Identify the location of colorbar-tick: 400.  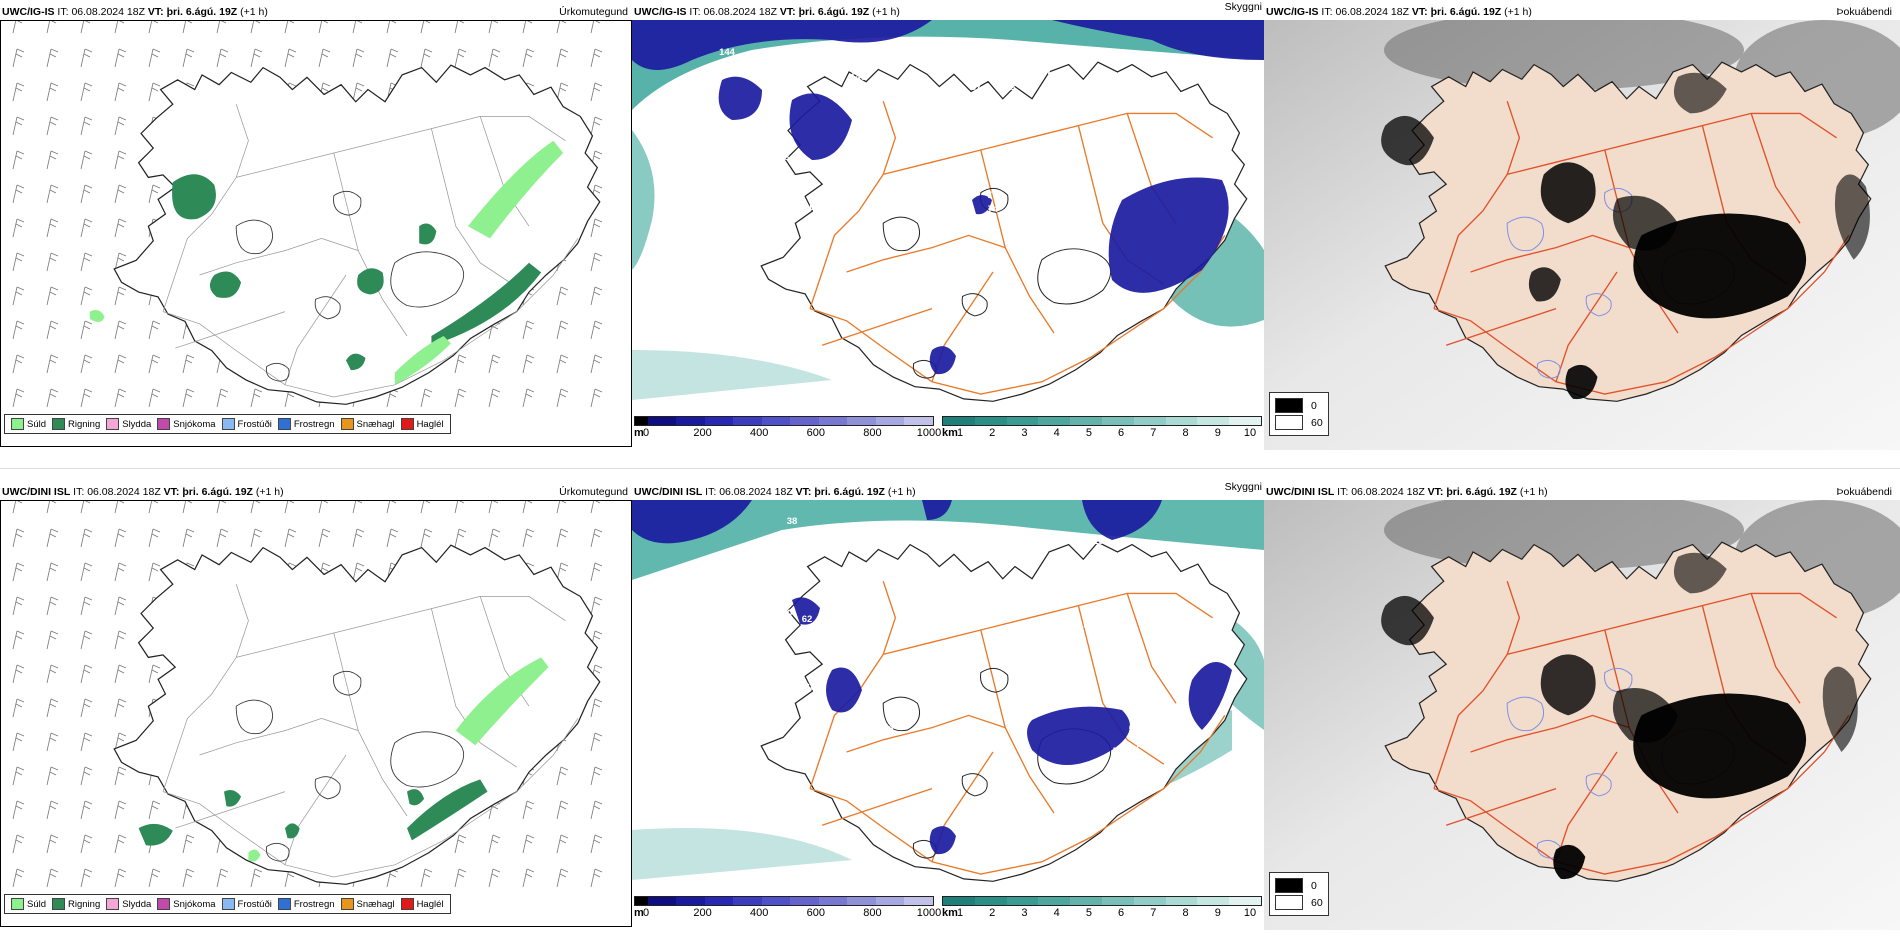
(759, 913).